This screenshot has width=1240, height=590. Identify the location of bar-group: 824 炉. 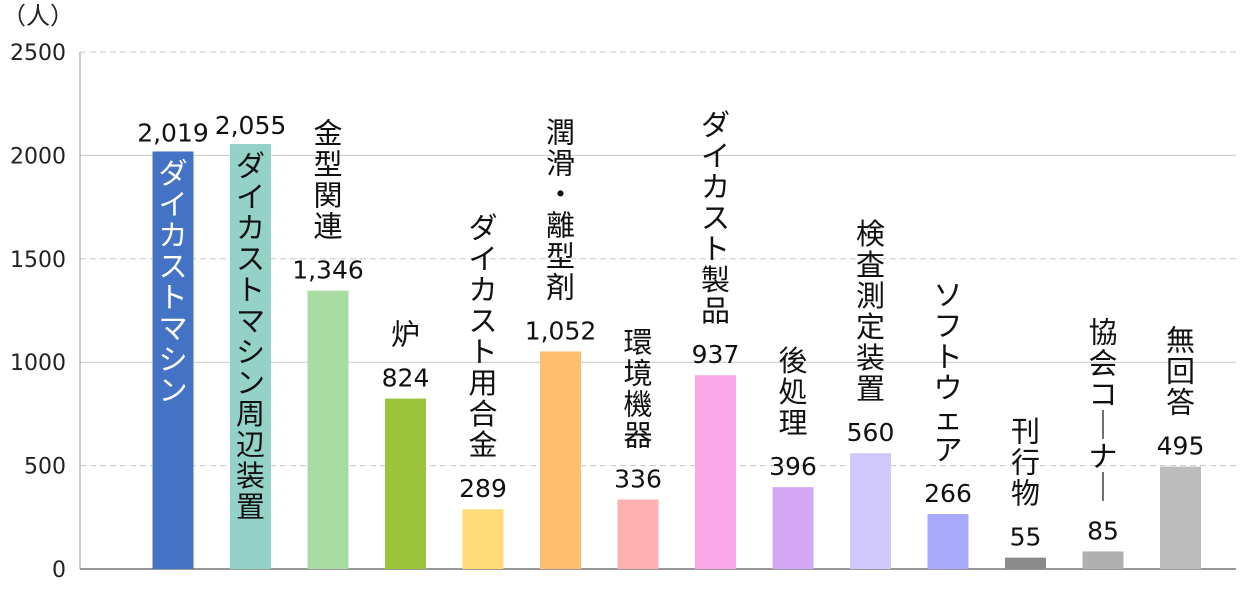
(406, 443).